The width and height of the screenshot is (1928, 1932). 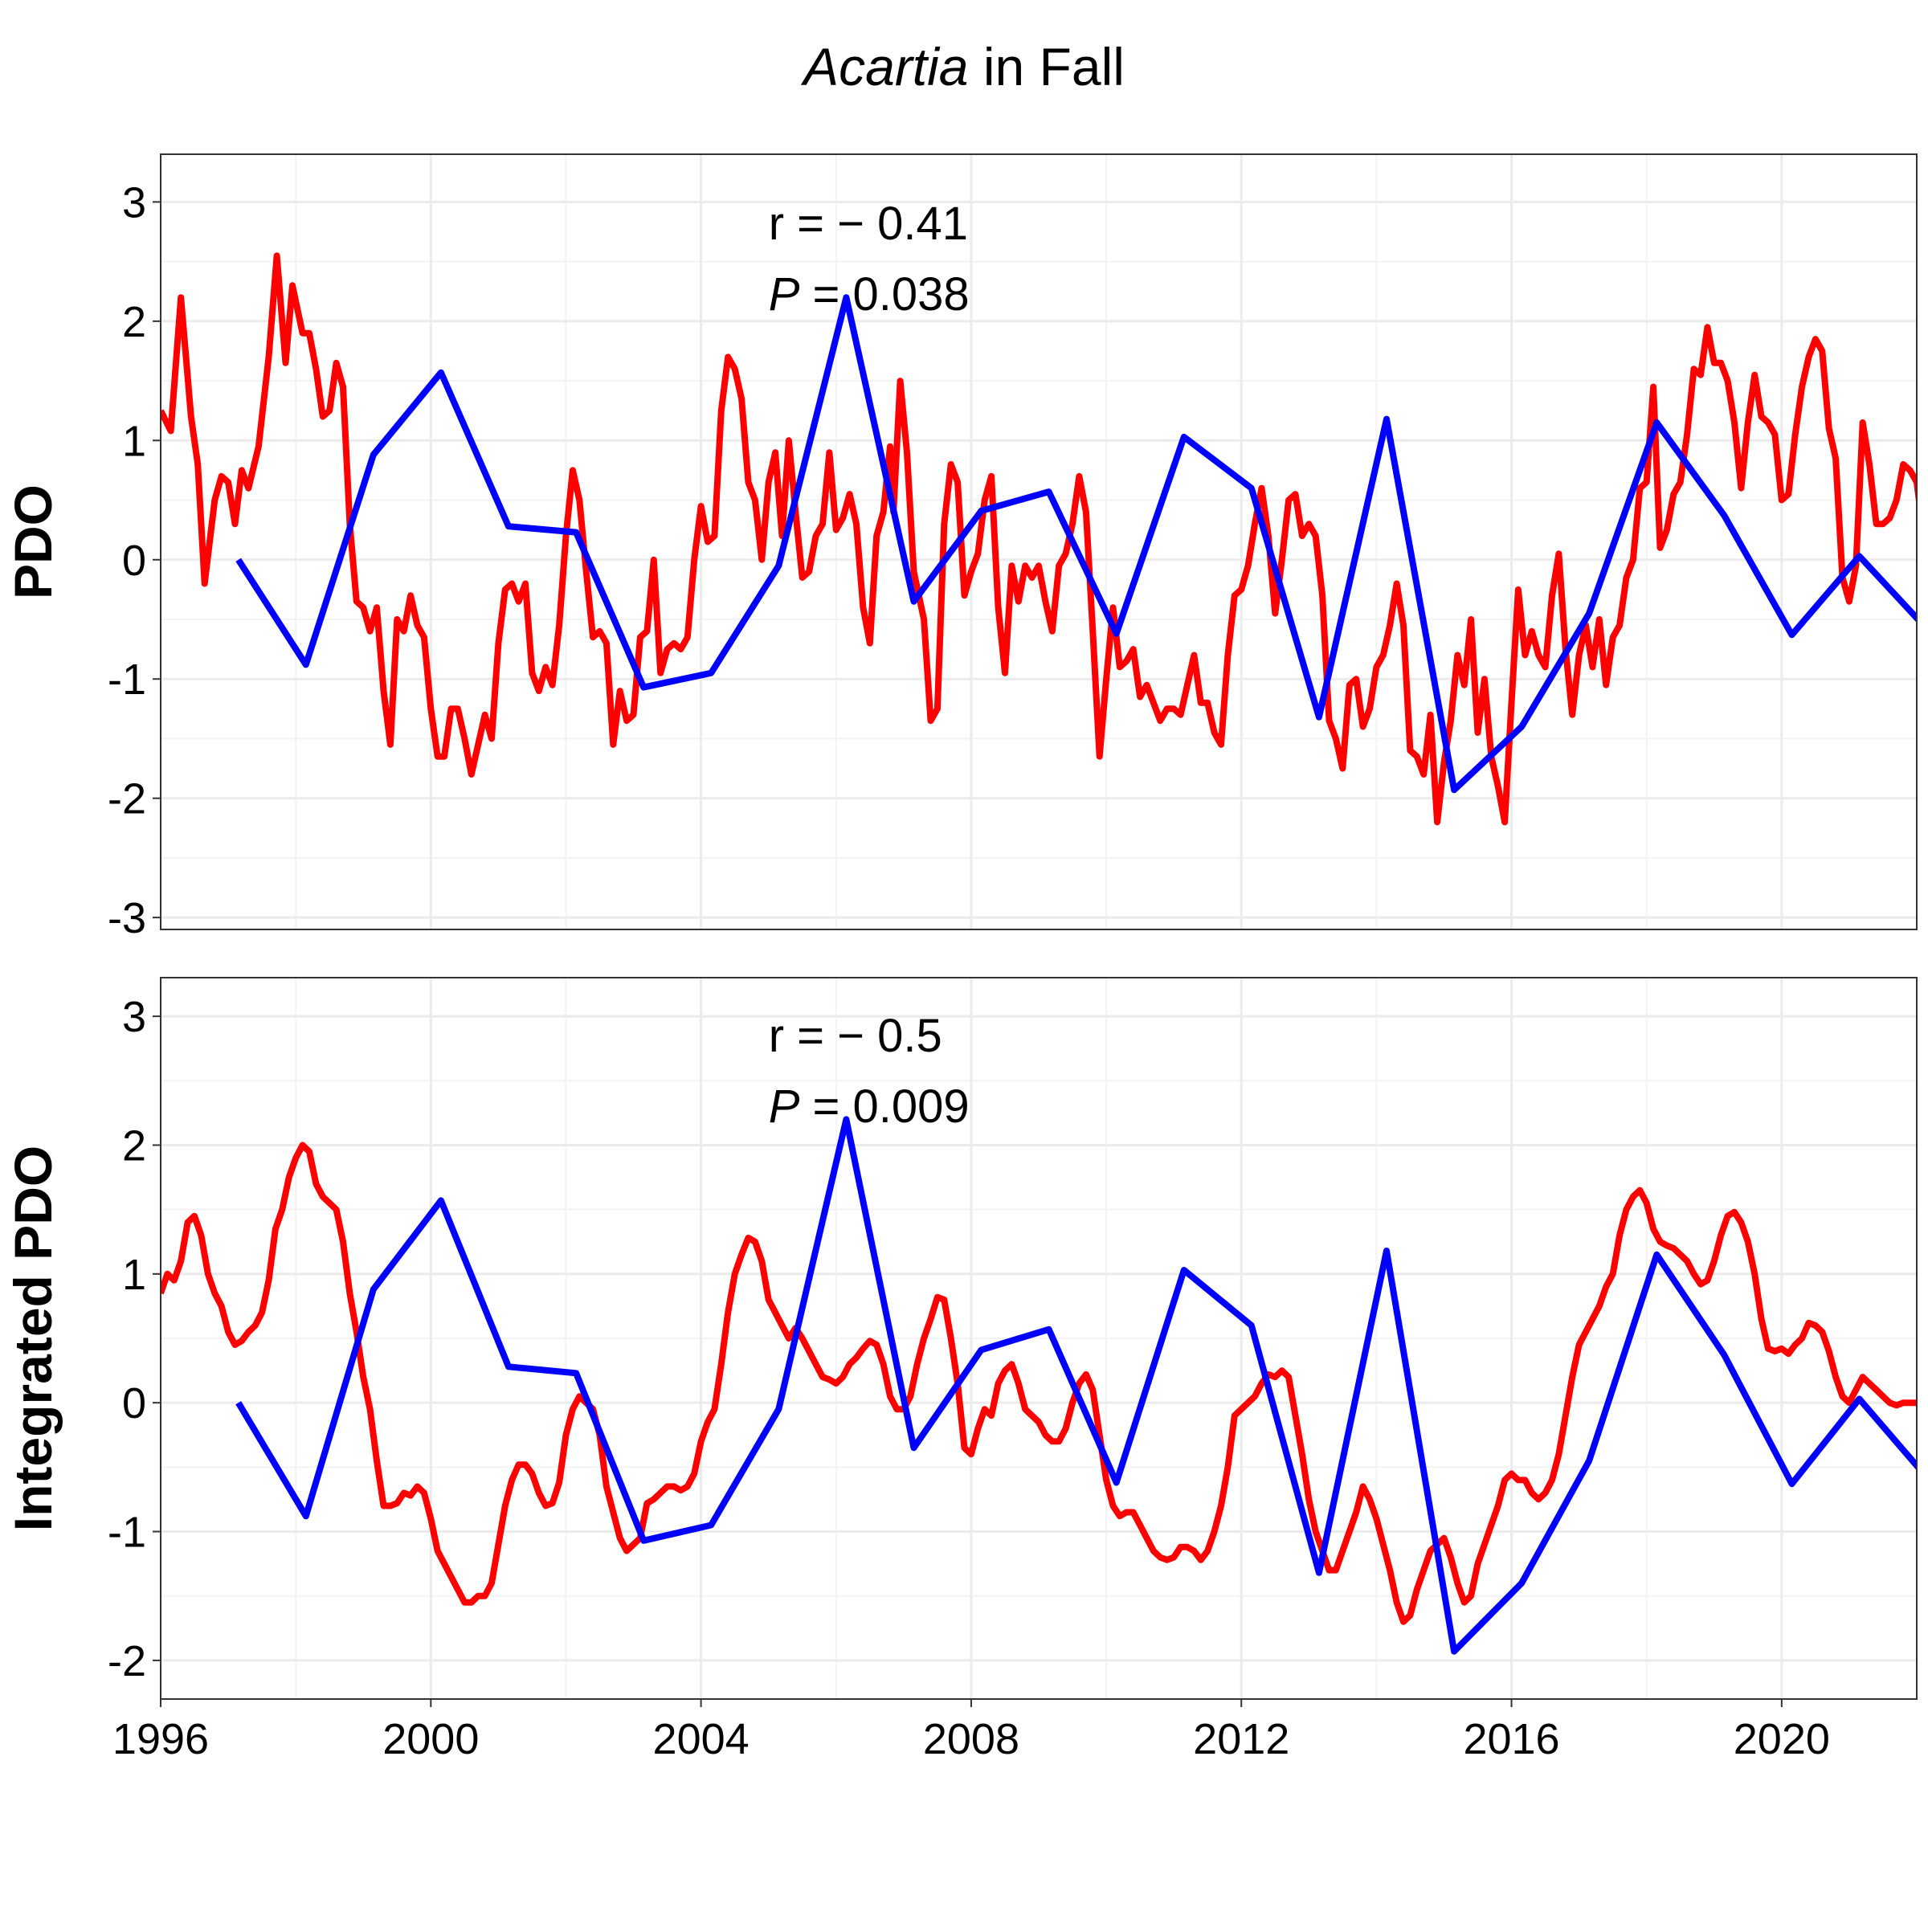 I want to click on x-tick-label: 2008, so click(x=971, y=1739).